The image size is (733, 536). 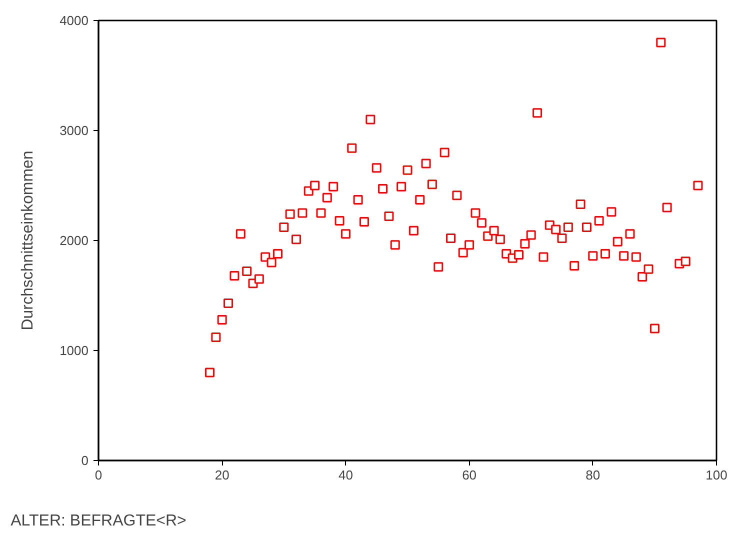 What do you see at coordinates (74, 130) in the screenshot?
I see `y-tick-label: 3000` at bounding box center [74, 130].